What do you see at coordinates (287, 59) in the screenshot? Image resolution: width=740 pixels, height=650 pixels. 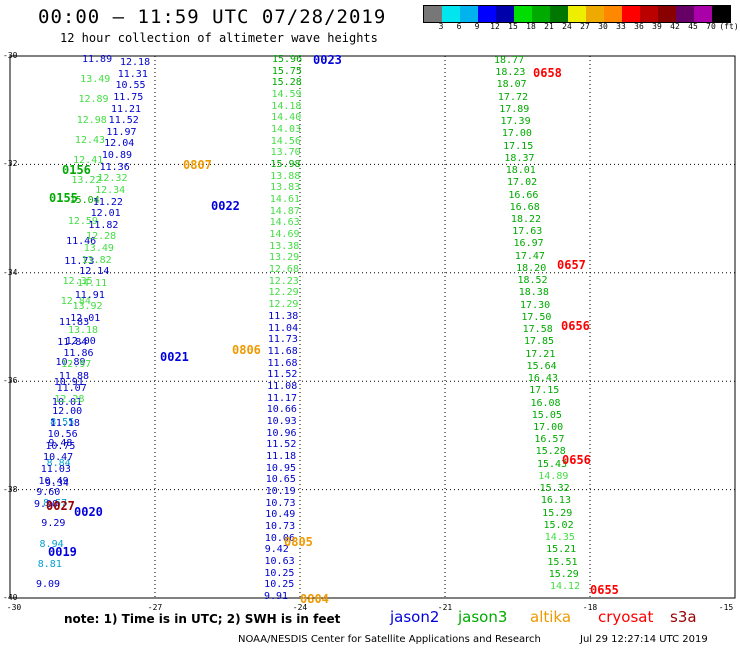 I see `wave-height-value: 15.96` at bounding box center [287, 59].